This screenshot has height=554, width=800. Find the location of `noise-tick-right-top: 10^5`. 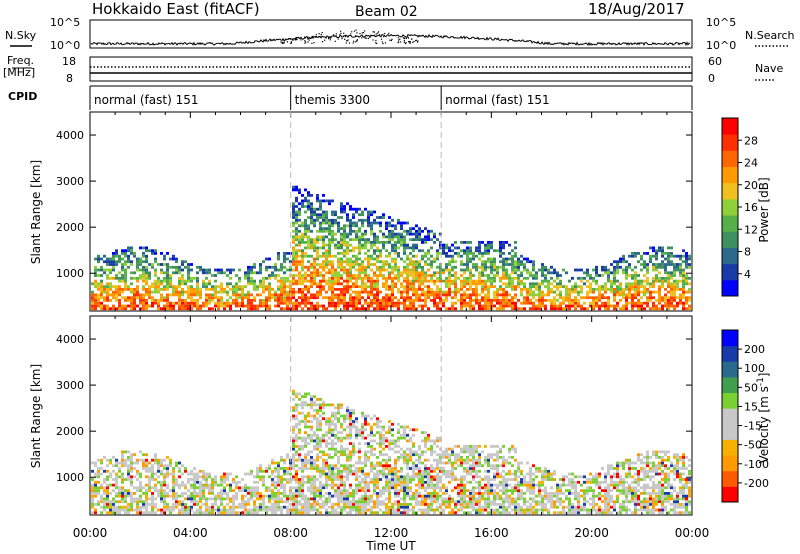

noise-tick-right-top: 10^5 is located at coordinates (721, 22).